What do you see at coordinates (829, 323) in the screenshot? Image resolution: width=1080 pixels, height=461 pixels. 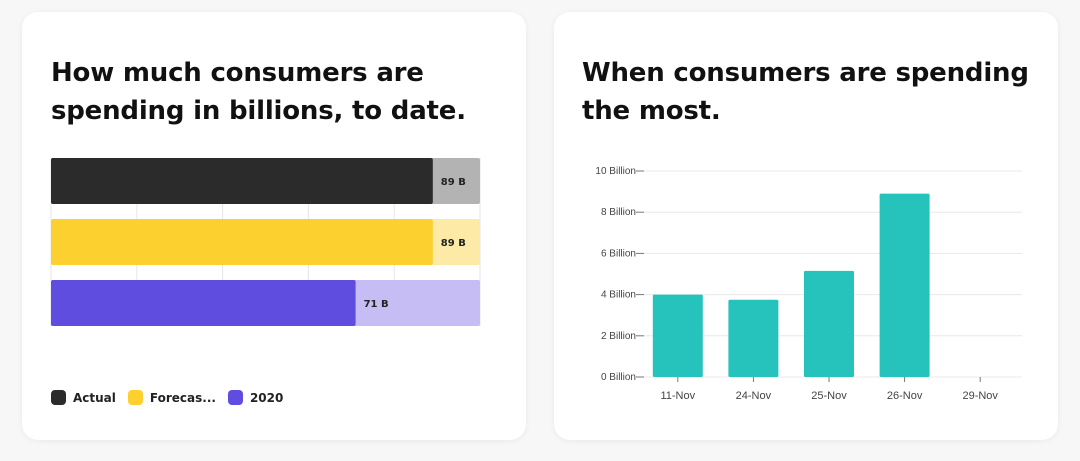 I see `bar-25-Nov` at bounding box center [829, 323].